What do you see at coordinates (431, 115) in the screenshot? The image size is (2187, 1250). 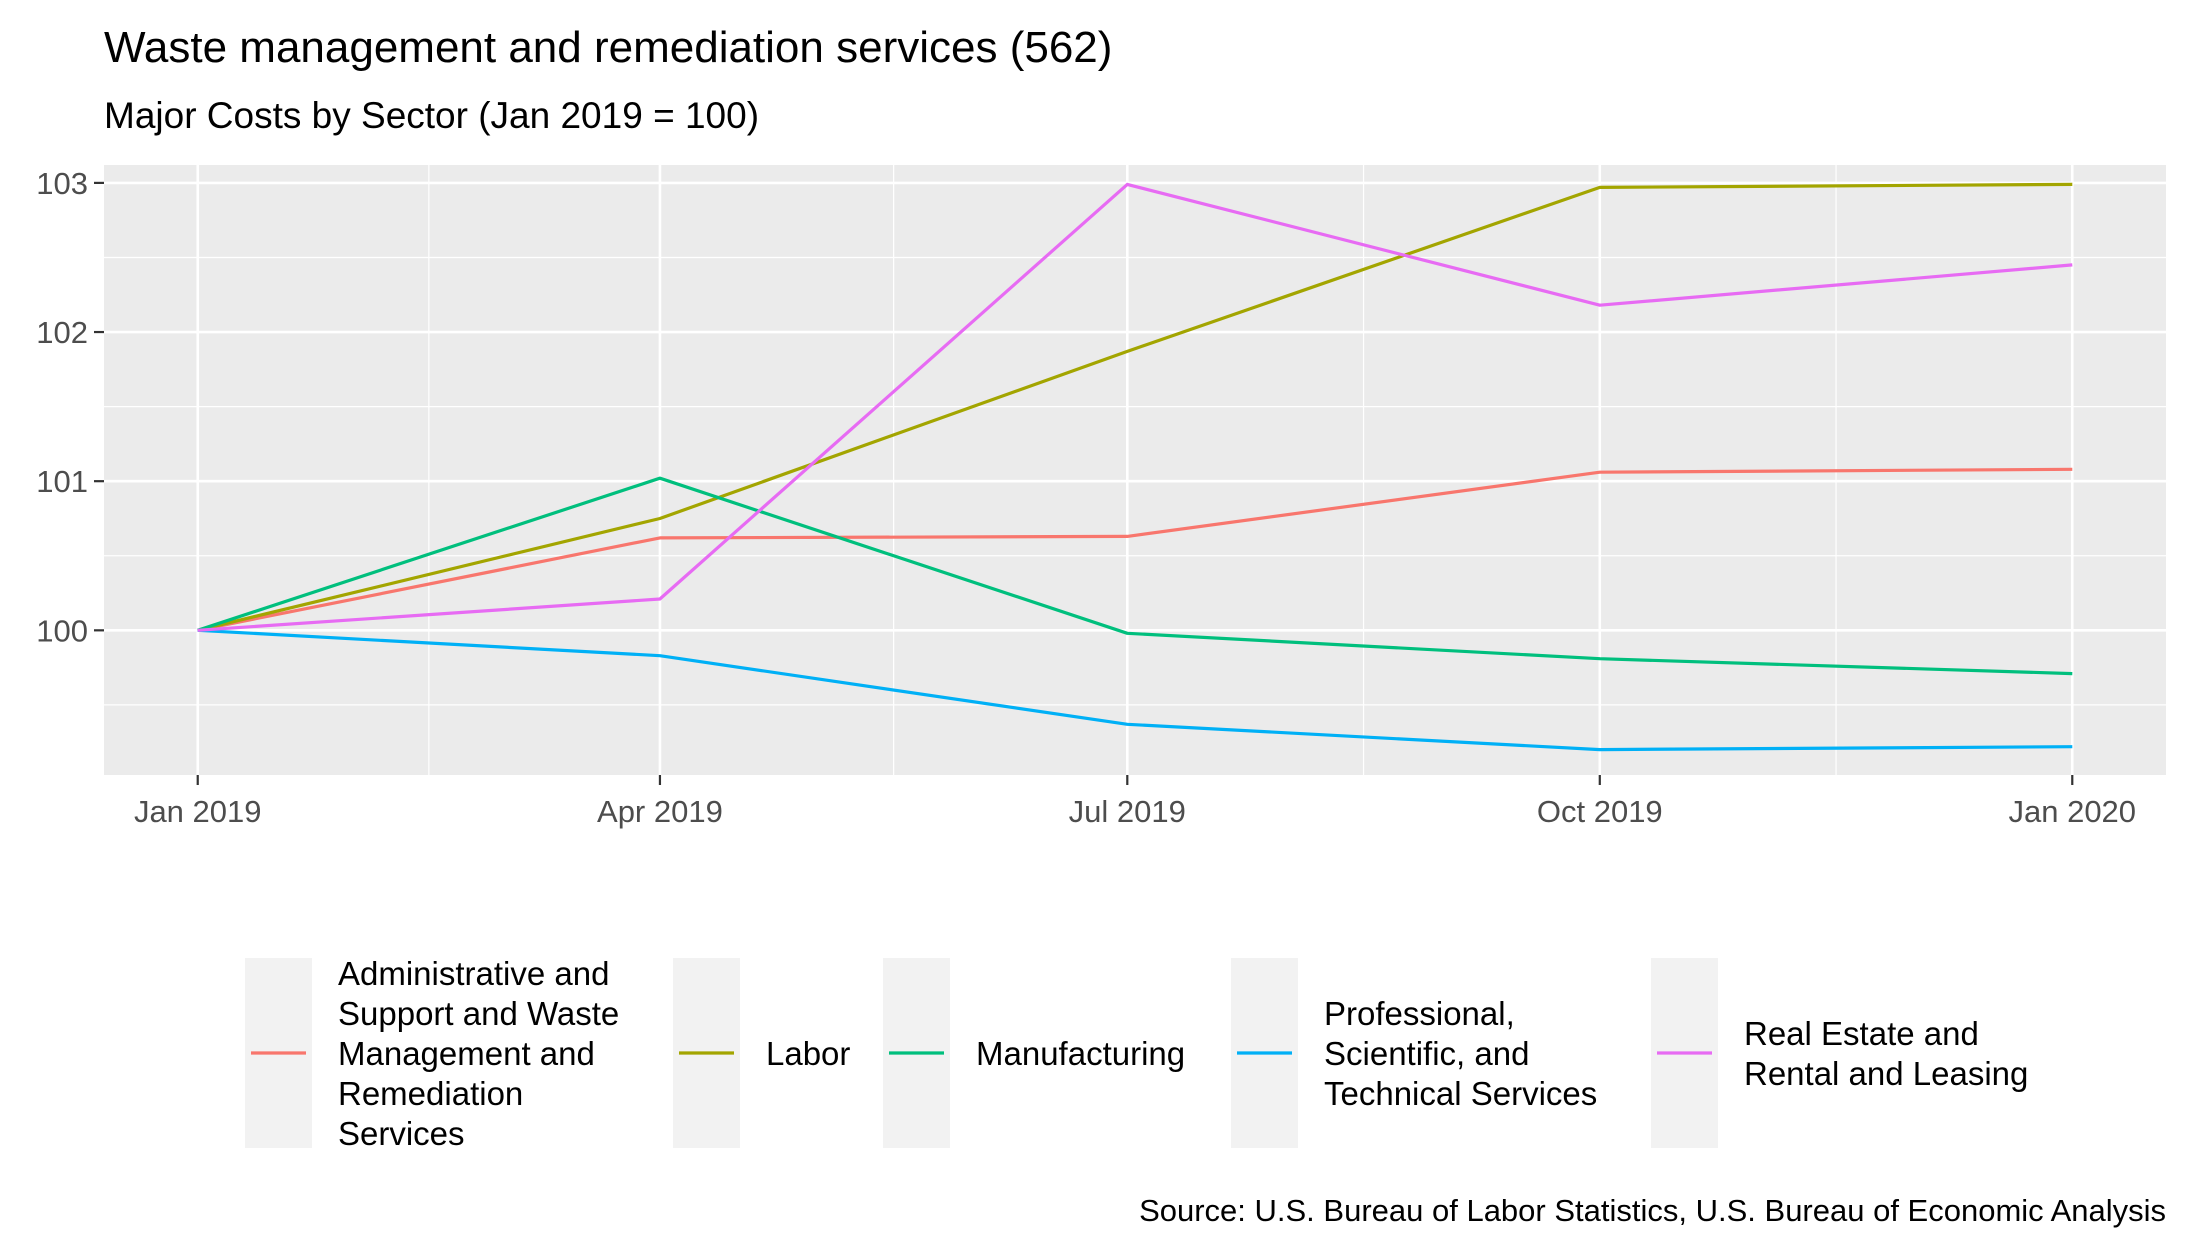 I see `chart-subtitle: Major Costs by Sector (Jan 2019 = 100)` at bounding box center [431, 115].